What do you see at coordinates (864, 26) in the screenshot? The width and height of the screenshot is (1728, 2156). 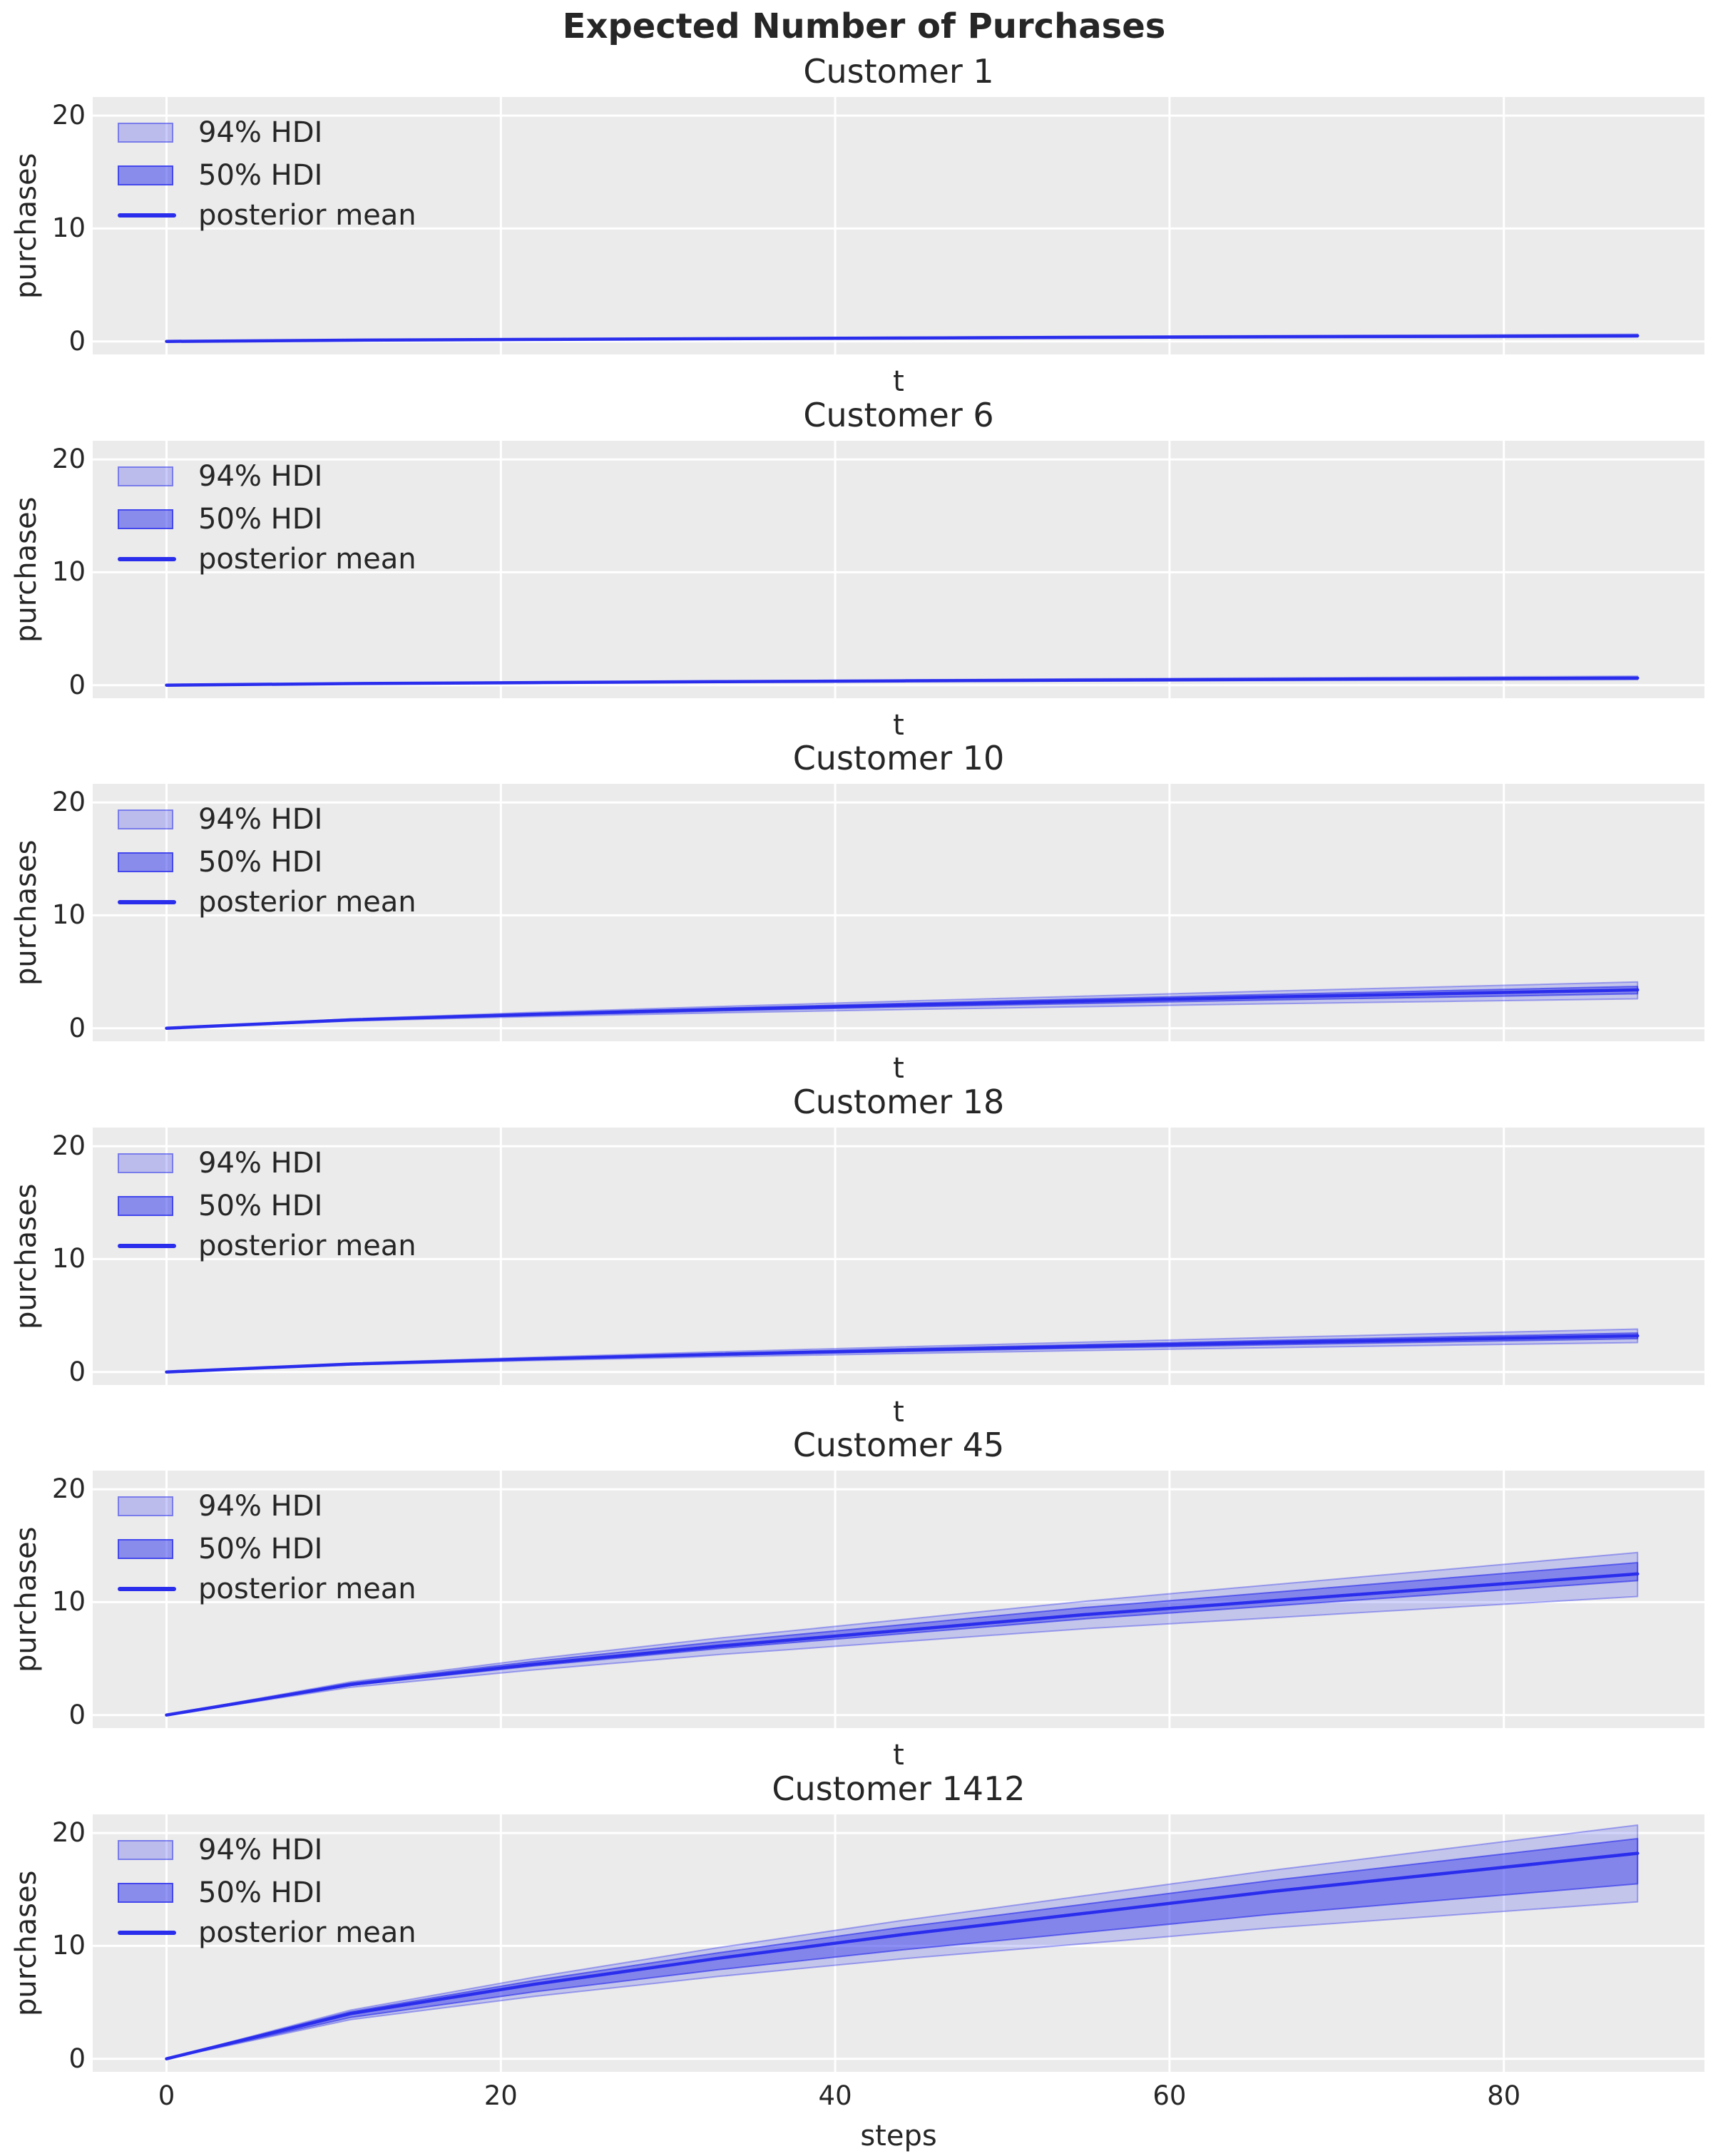 I see `figure-title: Expected Number of Purchases` at bounding box center [864, 26].